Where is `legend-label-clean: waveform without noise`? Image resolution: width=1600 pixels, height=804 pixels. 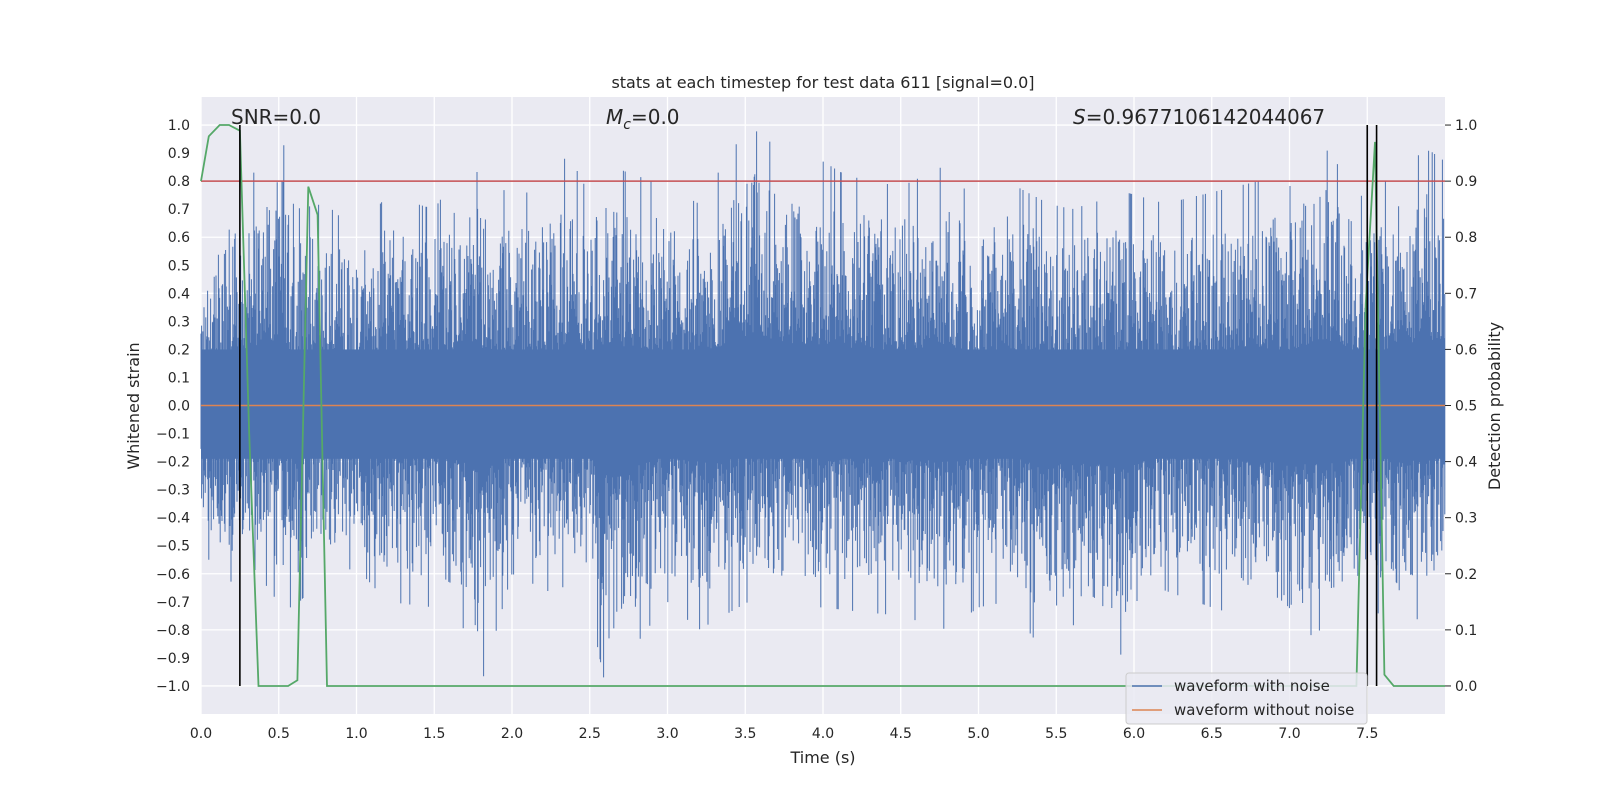
legend-label-clean: waveform without noise is located at coordinates (1264, 710).